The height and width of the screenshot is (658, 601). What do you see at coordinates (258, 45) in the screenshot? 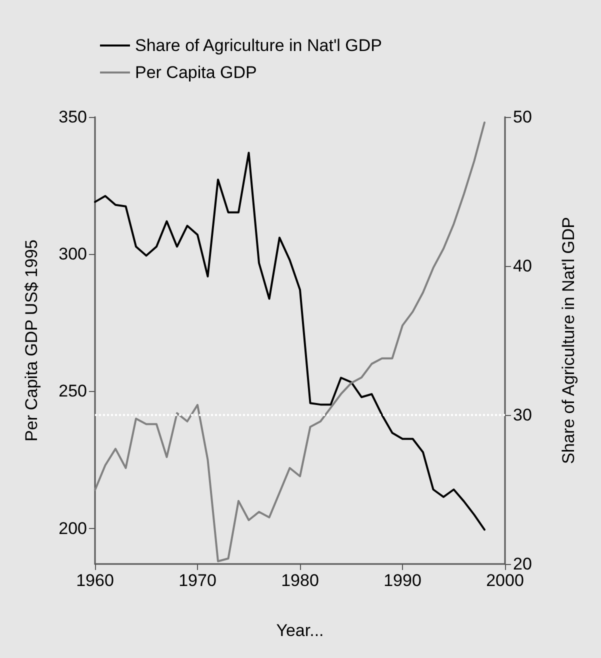
I see `legend-label: Share of Agriculture in Nat'l GDP` at bounding box center [258, 45].